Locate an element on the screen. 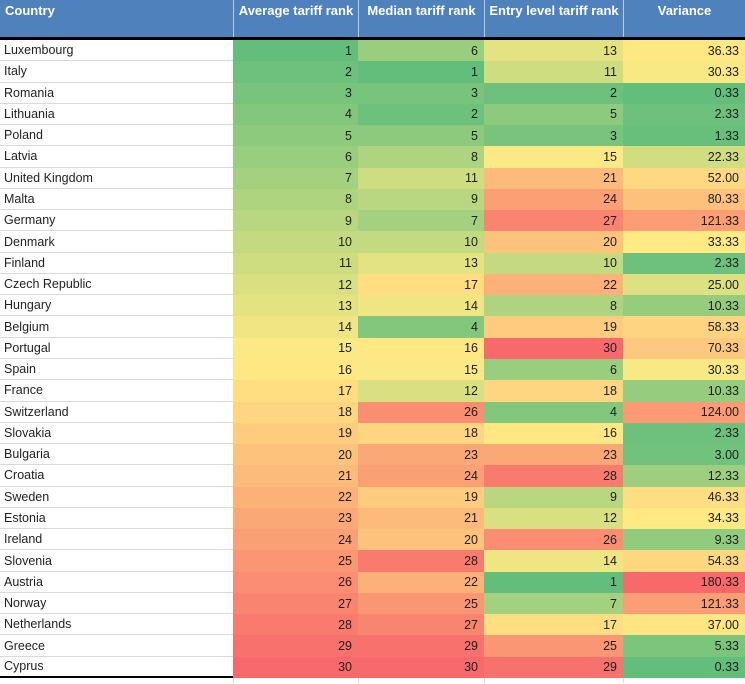  entry-rank-cell: 5 is located at coordinates (553, 114).